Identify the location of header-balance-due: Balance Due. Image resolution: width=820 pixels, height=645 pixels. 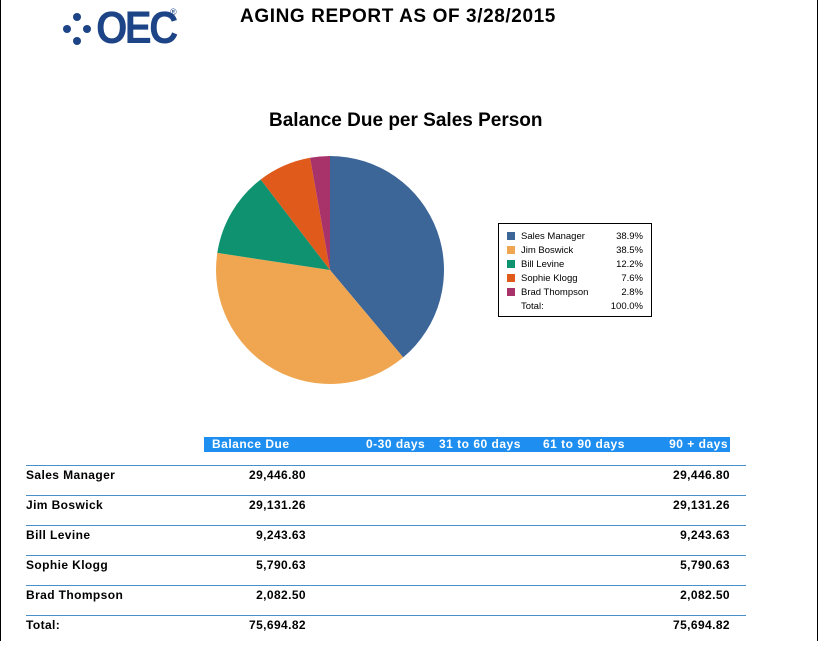
(251, 444).